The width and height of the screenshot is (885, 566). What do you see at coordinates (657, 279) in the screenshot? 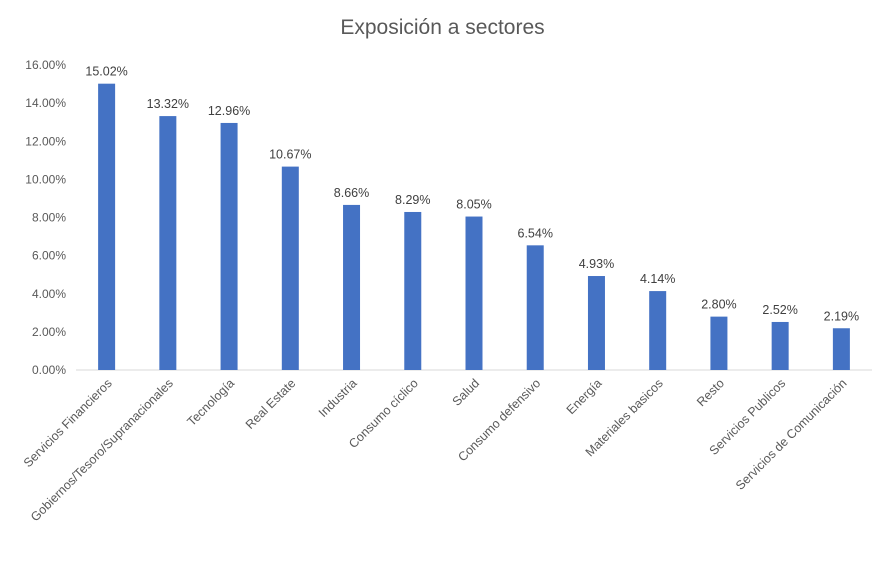
I see `data-label: 4.14%` at bounding box center [657, 279].